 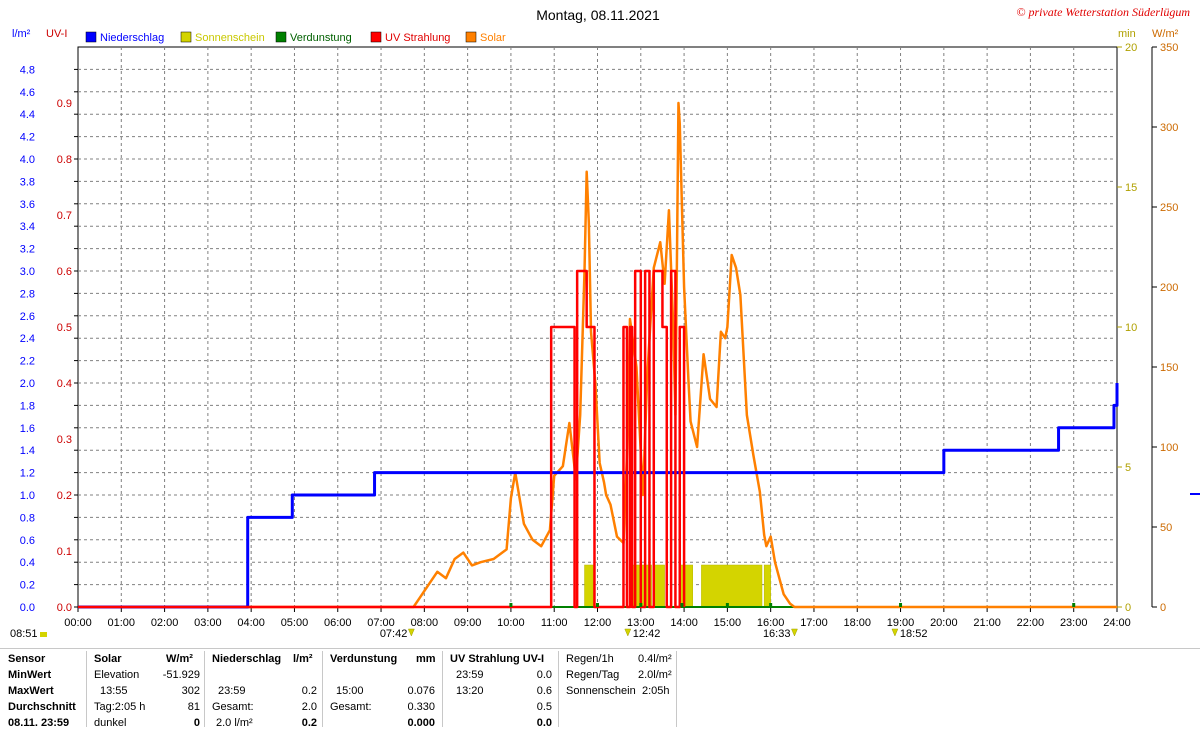 What do you see at coordinates (655, 675) in the screenshot?
I see `extra-rain-day-value: 2.0l/m²` at bounding box center [655, 675].